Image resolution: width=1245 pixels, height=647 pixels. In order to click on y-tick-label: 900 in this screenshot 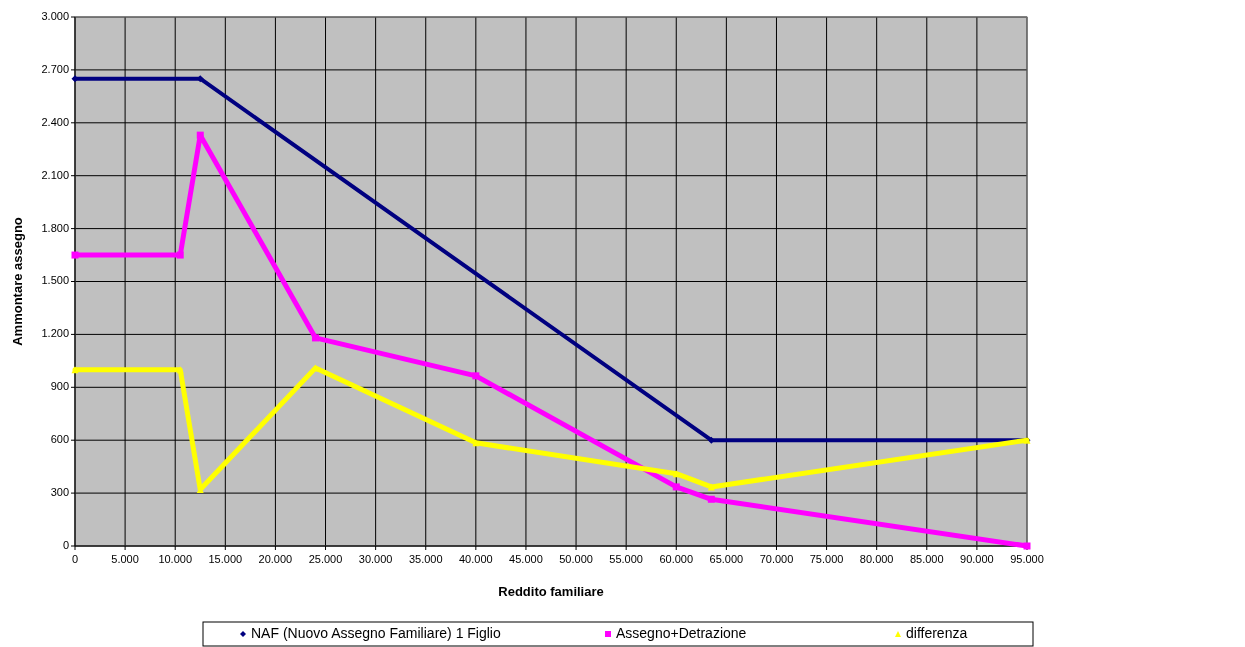, I will do `click(59, 386)`.